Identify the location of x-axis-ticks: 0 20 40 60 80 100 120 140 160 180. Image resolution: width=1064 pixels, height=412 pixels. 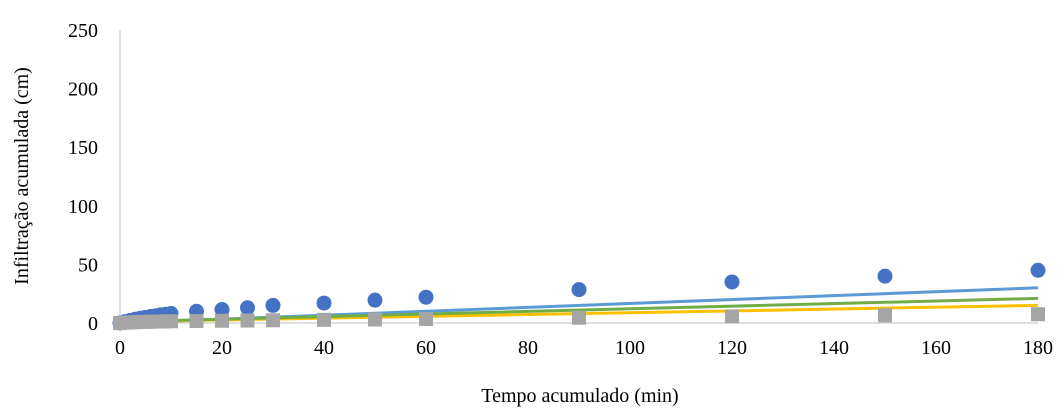
(584, 348).